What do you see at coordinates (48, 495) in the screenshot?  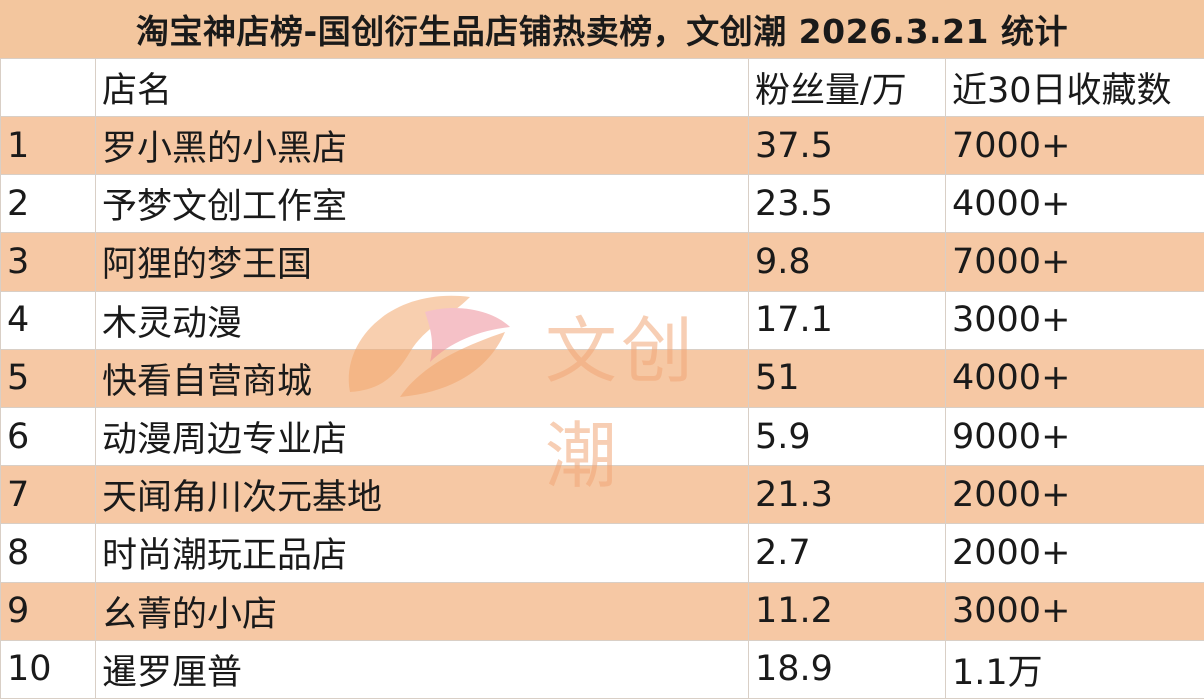 I see `rank-cell: 7` at bounding box center [48, 495].